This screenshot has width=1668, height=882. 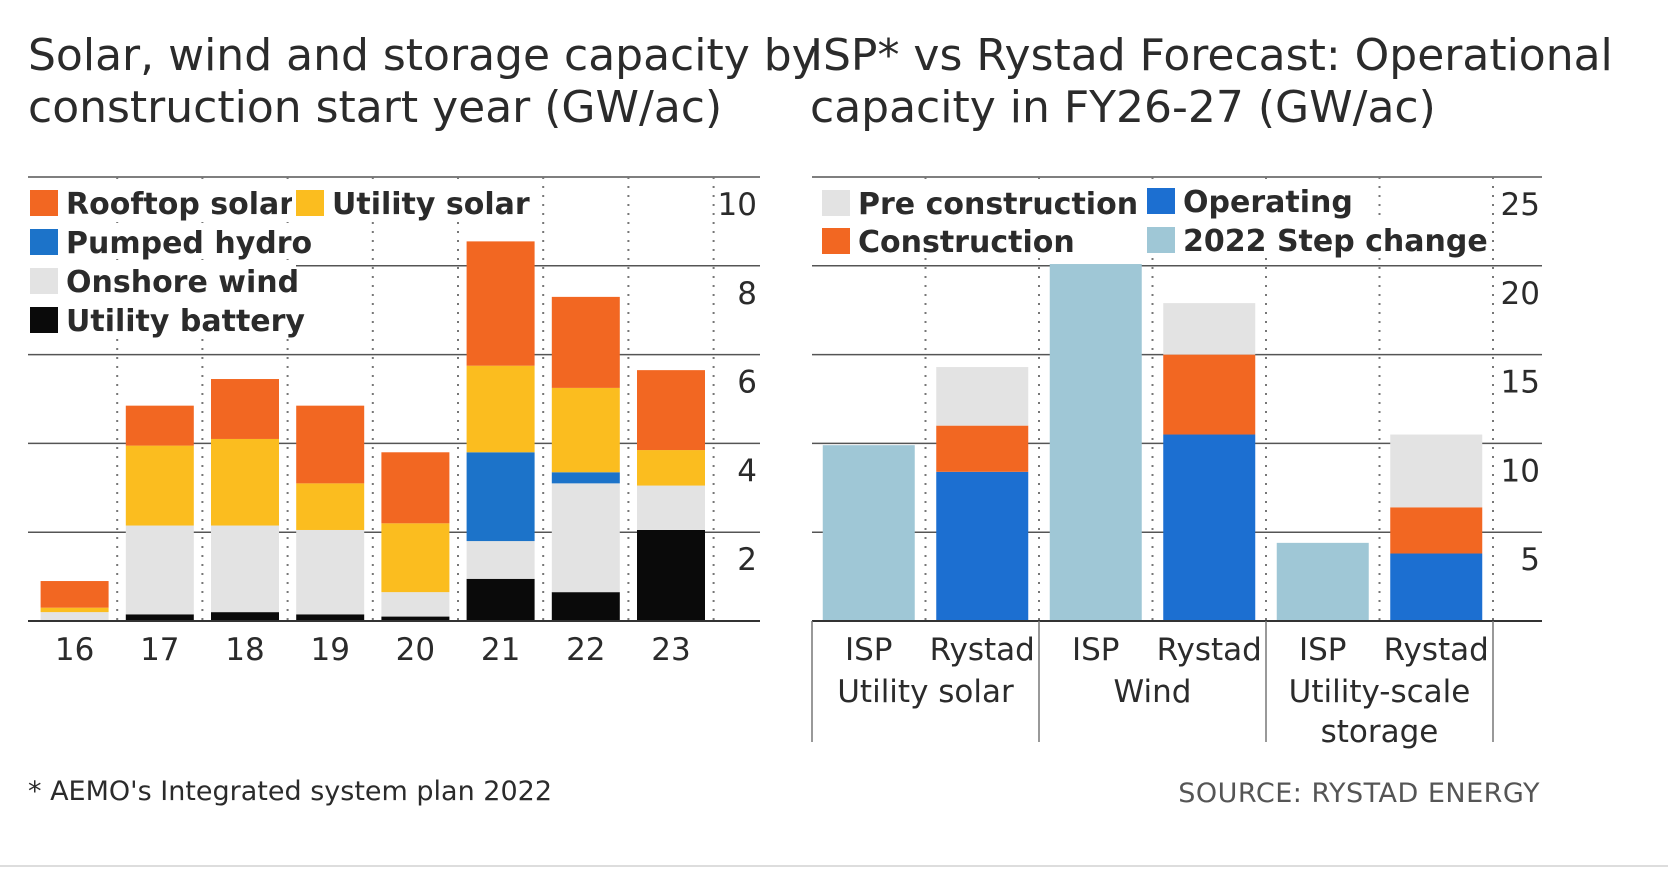 What do you see at coordinates (925, 692) in the screenshot?
I see `right-group-label: Utility solar` at bounding box center [925, 692].